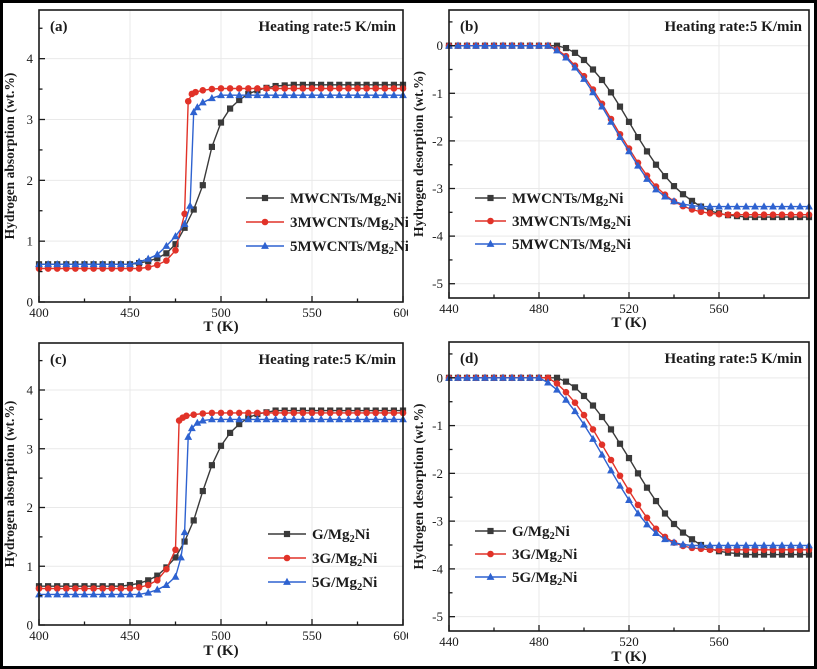  Describe the element at coordinates (469, 359) in the screenshot. I see `panel-label: (d)` at that location.